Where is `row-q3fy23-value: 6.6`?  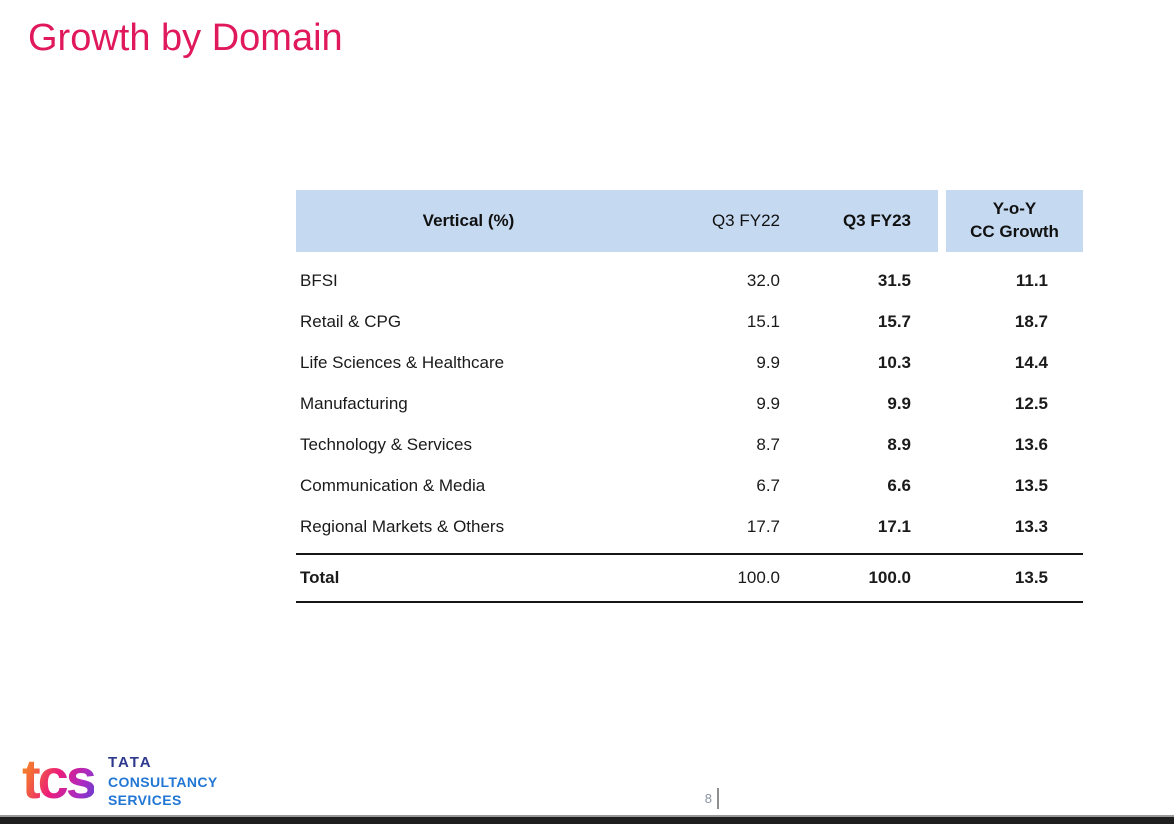 row-q3fy23-value: 6.6 is located at coordinates (899, 485).